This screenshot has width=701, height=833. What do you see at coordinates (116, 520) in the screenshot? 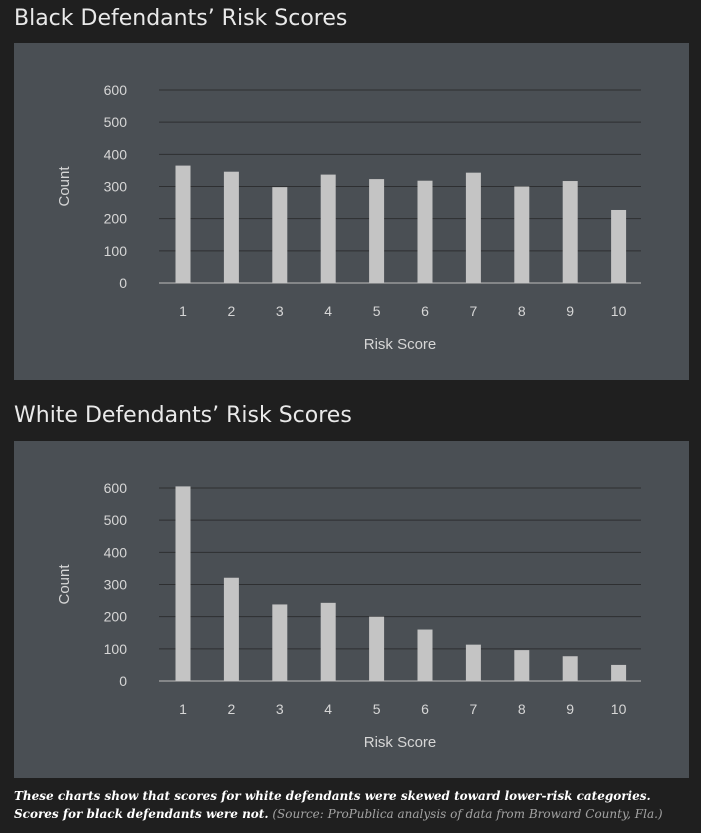
I see `chart-2-y-tick-label: 500` at bounding box center [116, 520].